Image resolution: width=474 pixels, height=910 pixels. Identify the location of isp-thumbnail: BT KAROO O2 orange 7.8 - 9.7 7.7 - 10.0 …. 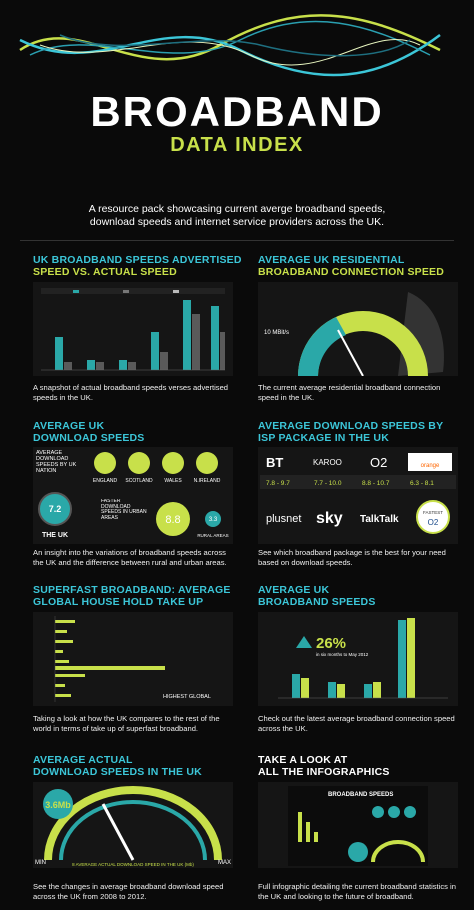
(358, 495).